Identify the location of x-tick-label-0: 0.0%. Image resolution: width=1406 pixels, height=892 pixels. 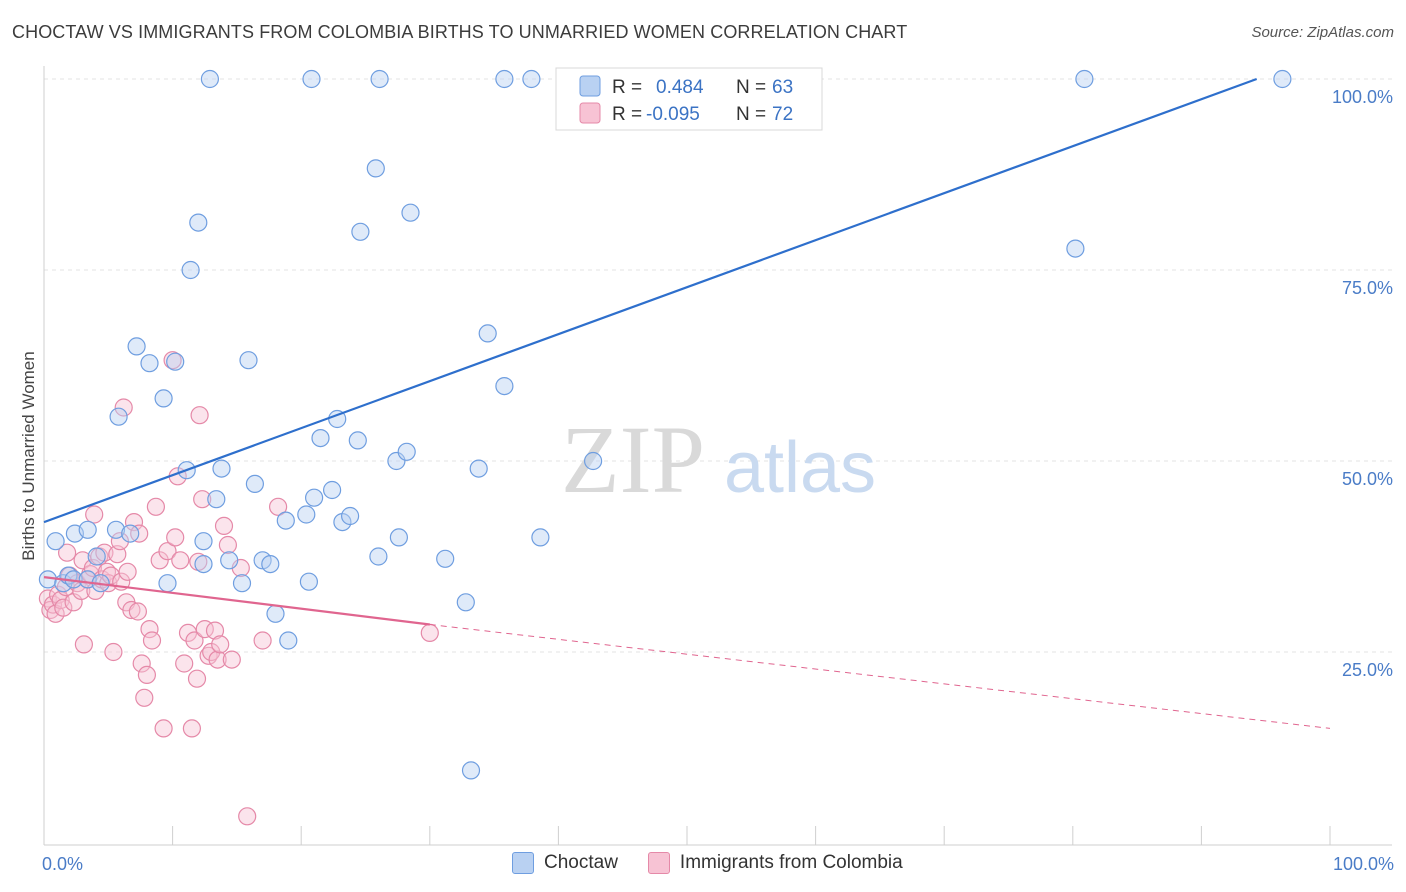
(62, 864).